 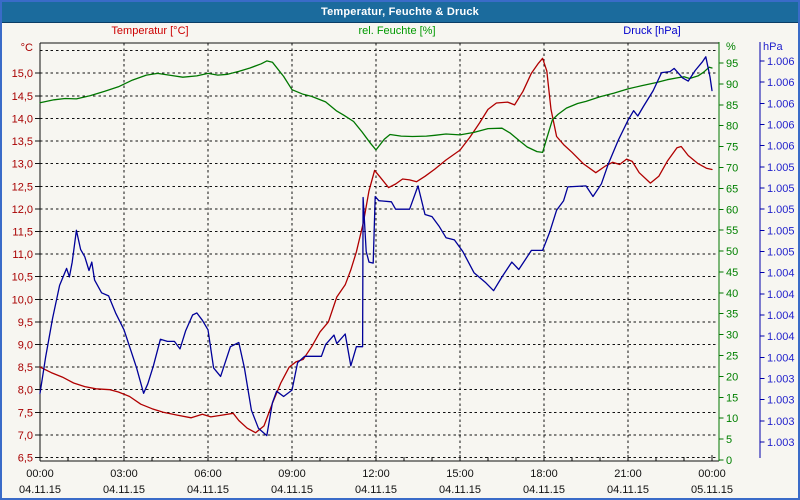 What do you see at coordinates (25, 346) in the screenshot?
I see `temperature-axis-label: 9,0` at bounding box center [25, 346].